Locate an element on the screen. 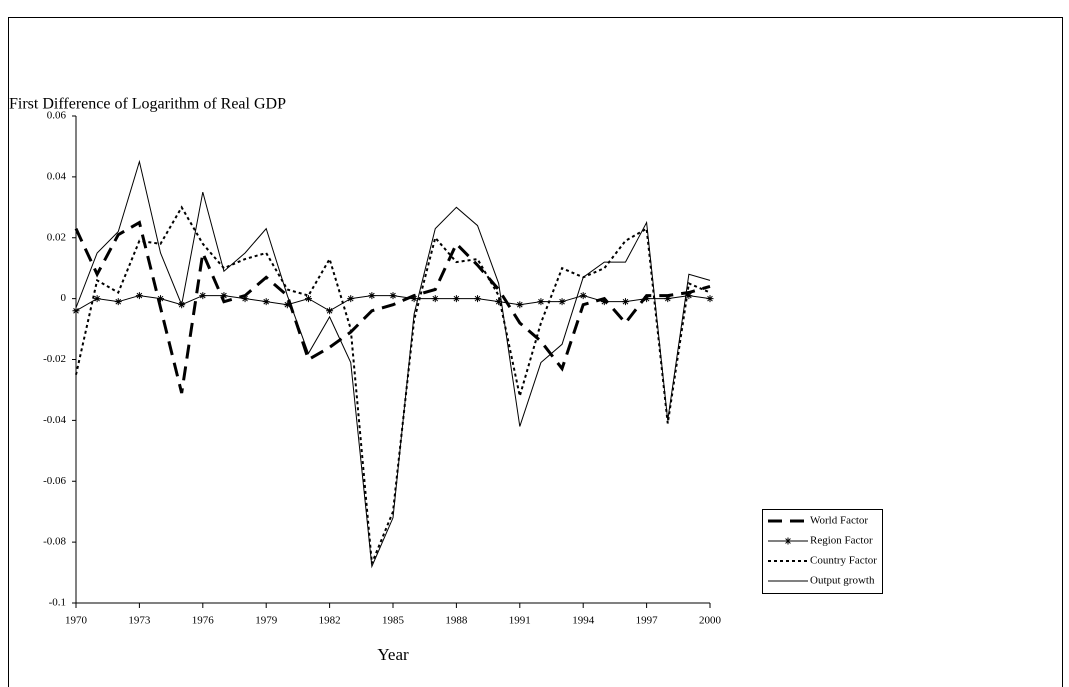  x-tick-label: 1997 is located at coordinates (647, 621).